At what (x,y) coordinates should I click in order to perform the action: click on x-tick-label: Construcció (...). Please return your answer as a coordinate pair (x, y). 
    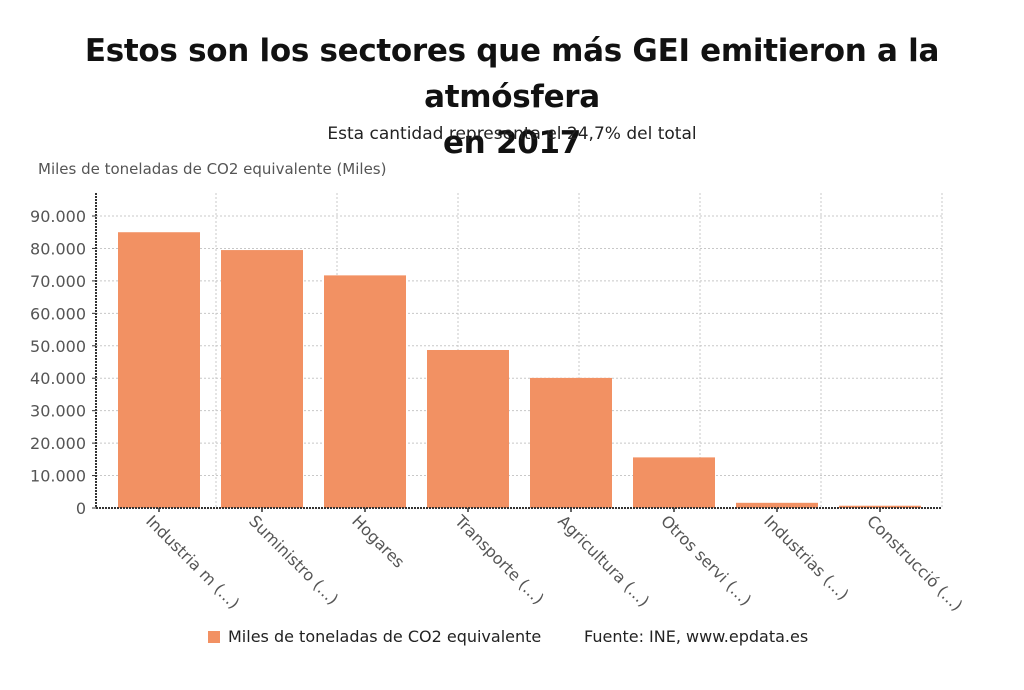
    Looking at the image, I should click on (914, 562).